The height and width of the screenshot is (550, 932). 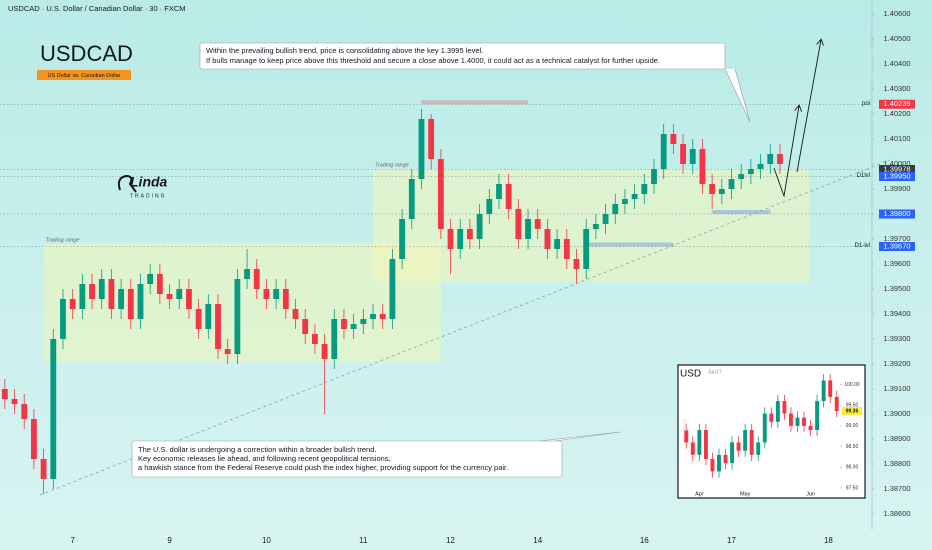 I want to click on x-tick-label: May, so click(x=745, y=494).